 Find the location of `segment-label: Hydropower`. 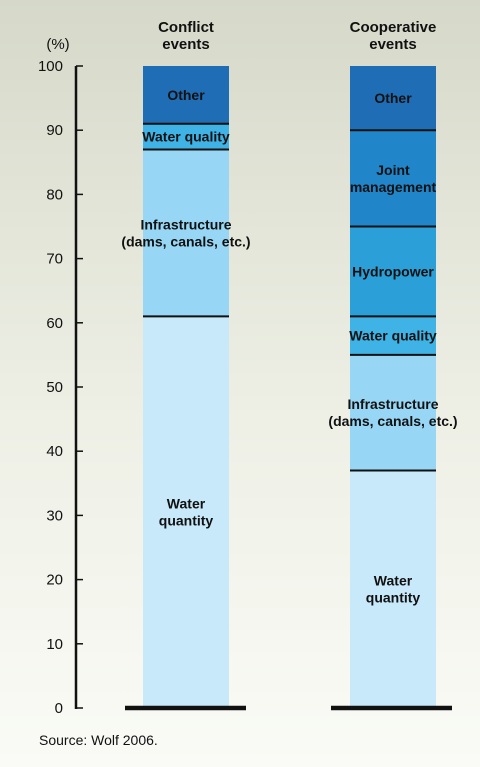

segment-label: Hydropower is located at coordinates (393, 271).